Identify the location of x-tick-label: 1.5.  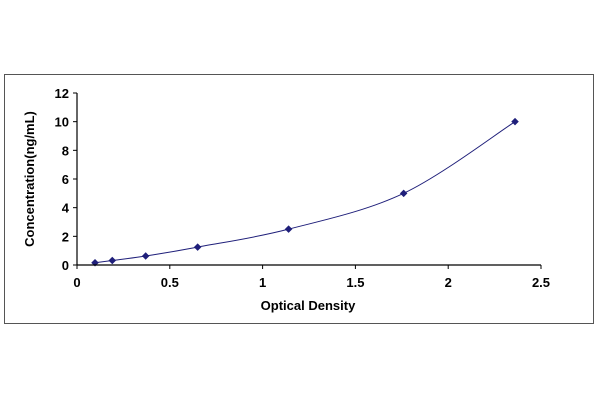
(355, 282).